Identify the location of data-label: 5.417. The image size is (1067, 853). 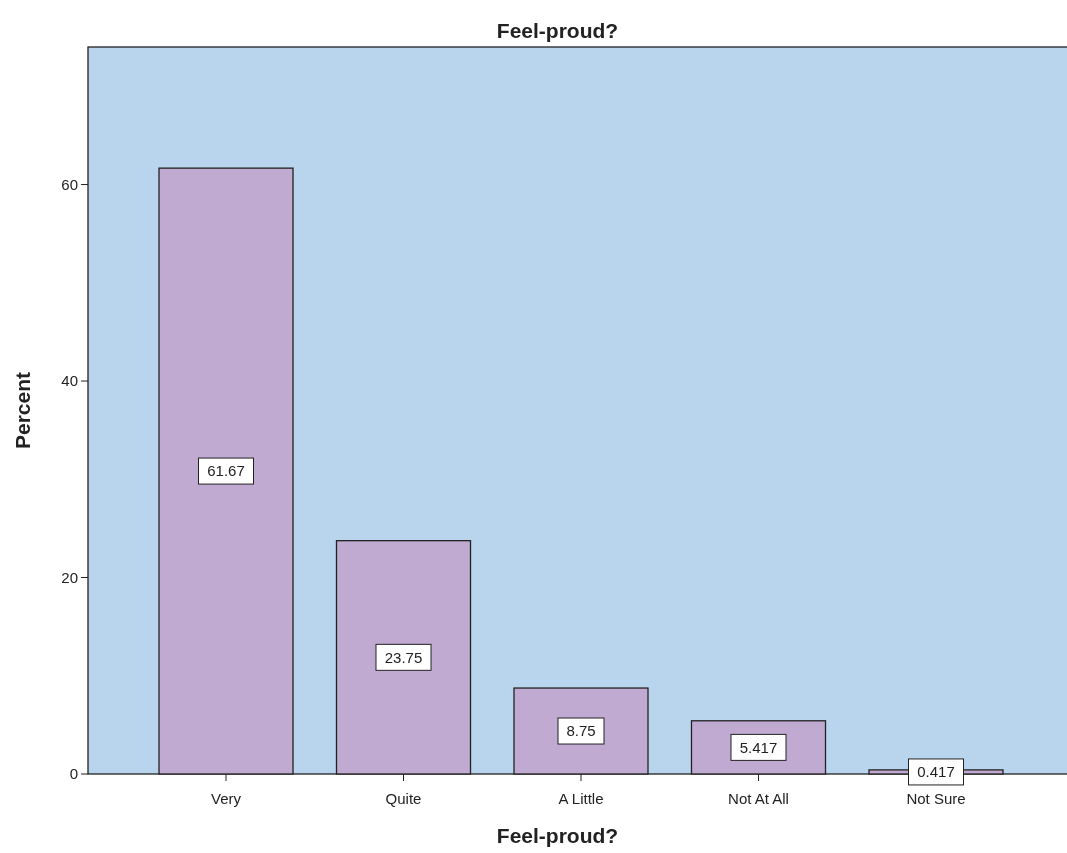
(758, 747).